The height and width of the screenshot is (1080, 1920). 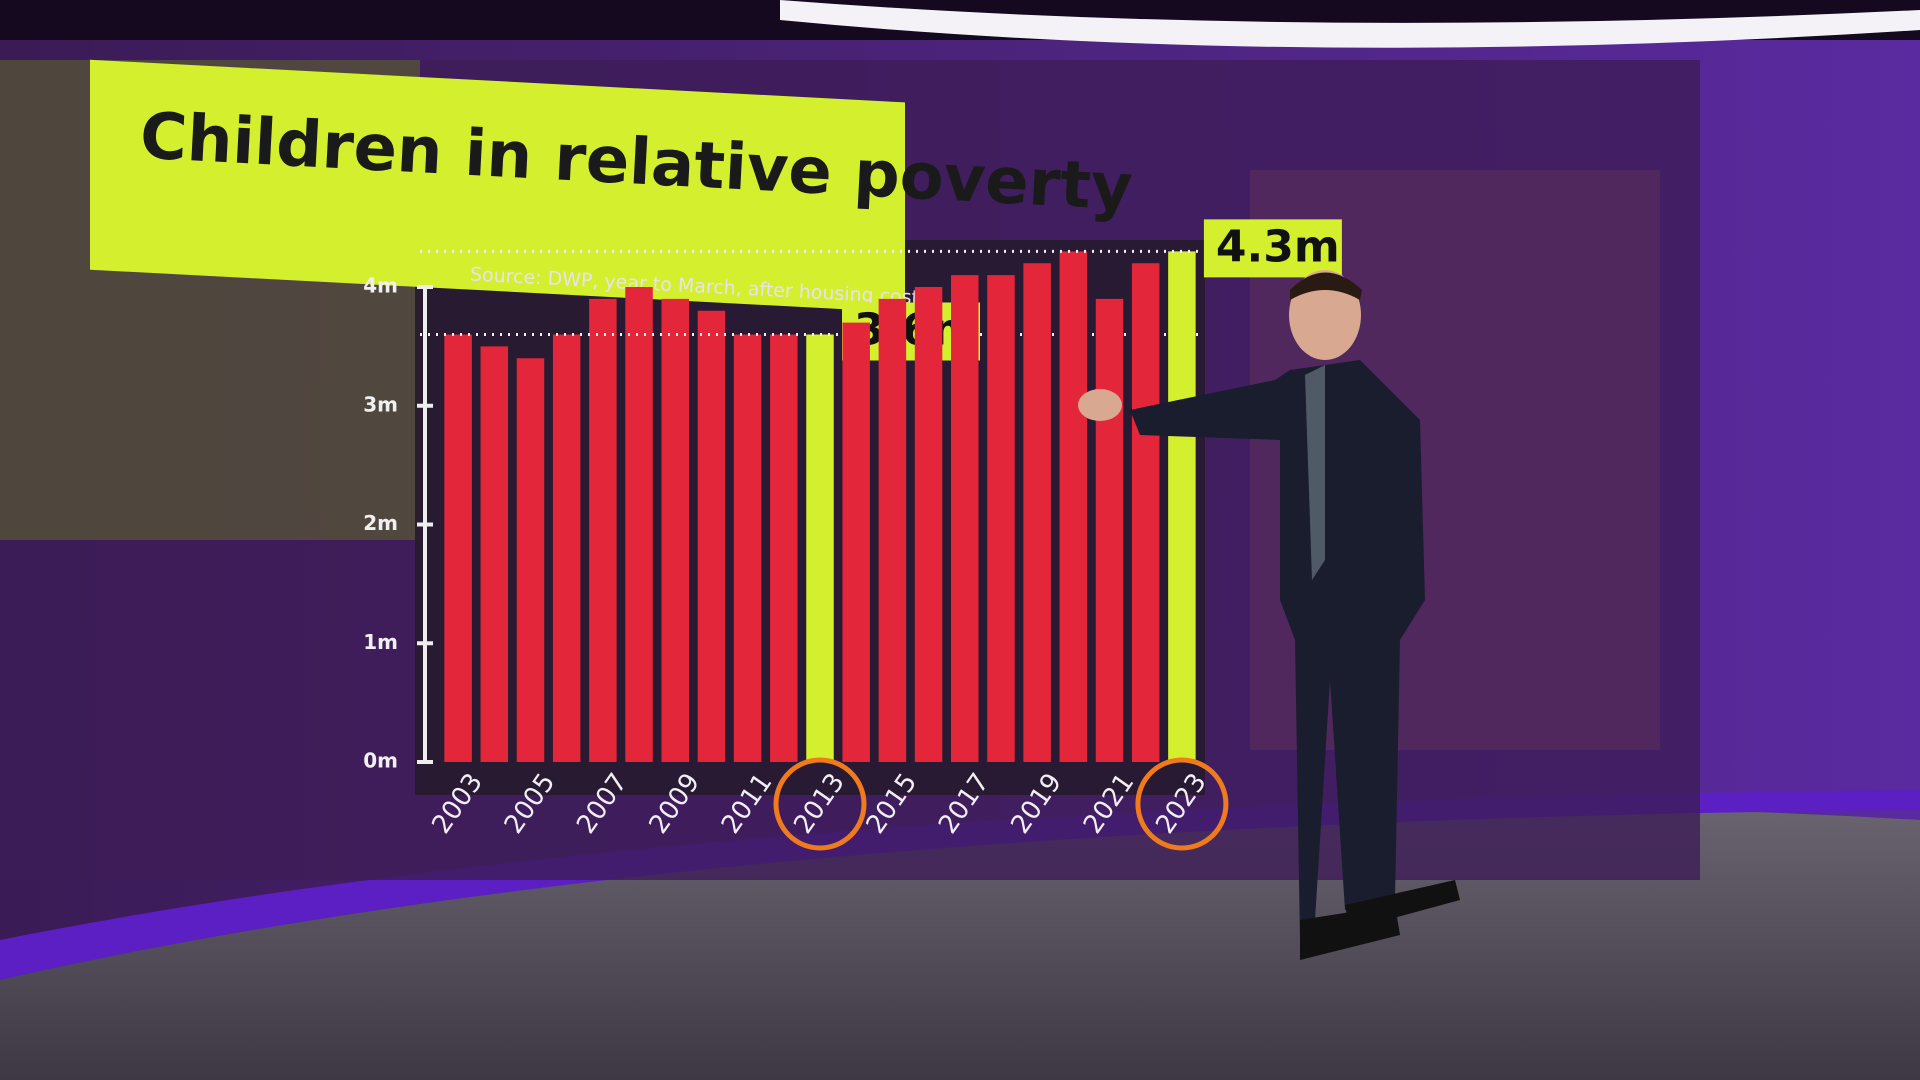 I want to click on y-tick-label: 0m, so click(x=380, y=761).